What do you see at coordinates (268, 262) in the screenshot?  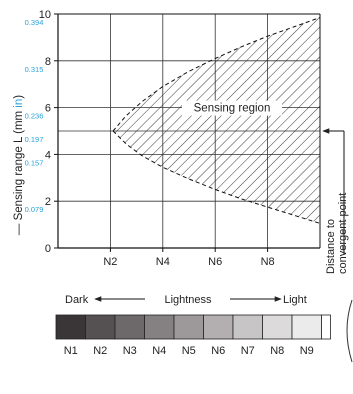 I see `x-tick-label: N8` at bounding box center [268, 262].